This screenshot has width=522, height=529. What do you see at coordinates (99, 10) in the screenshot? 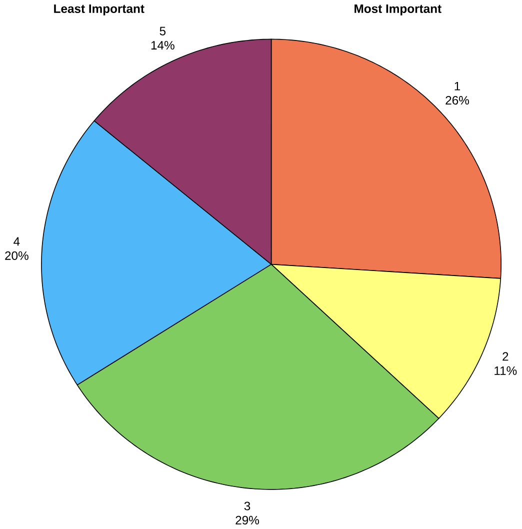
I see `text: Least Important` at bounding box center [99, 10].